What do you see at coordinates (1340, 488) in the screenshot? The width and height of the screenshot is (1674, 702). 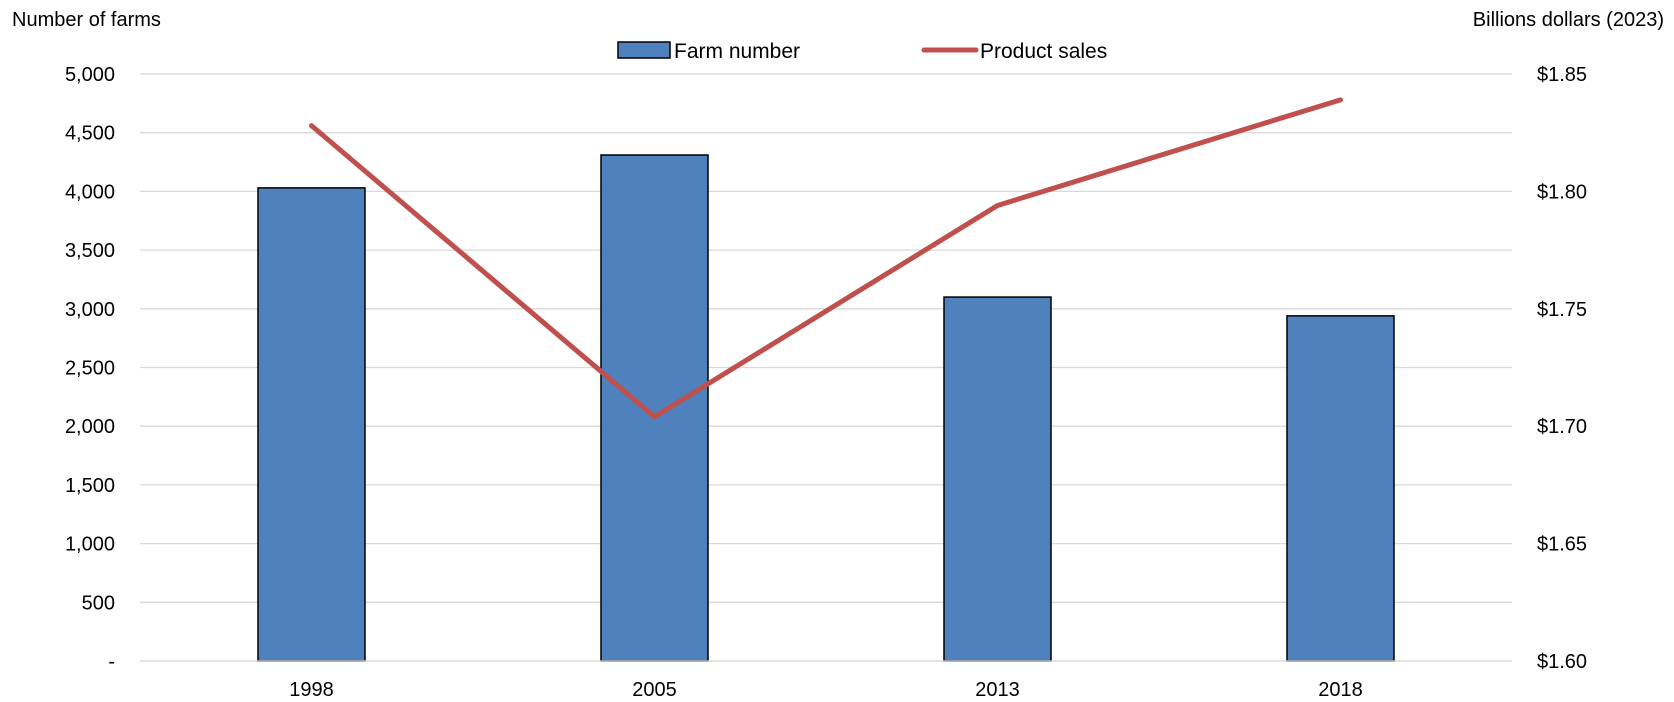 I see `bar-farm-number-2018` at bounding box center [1340, 488].